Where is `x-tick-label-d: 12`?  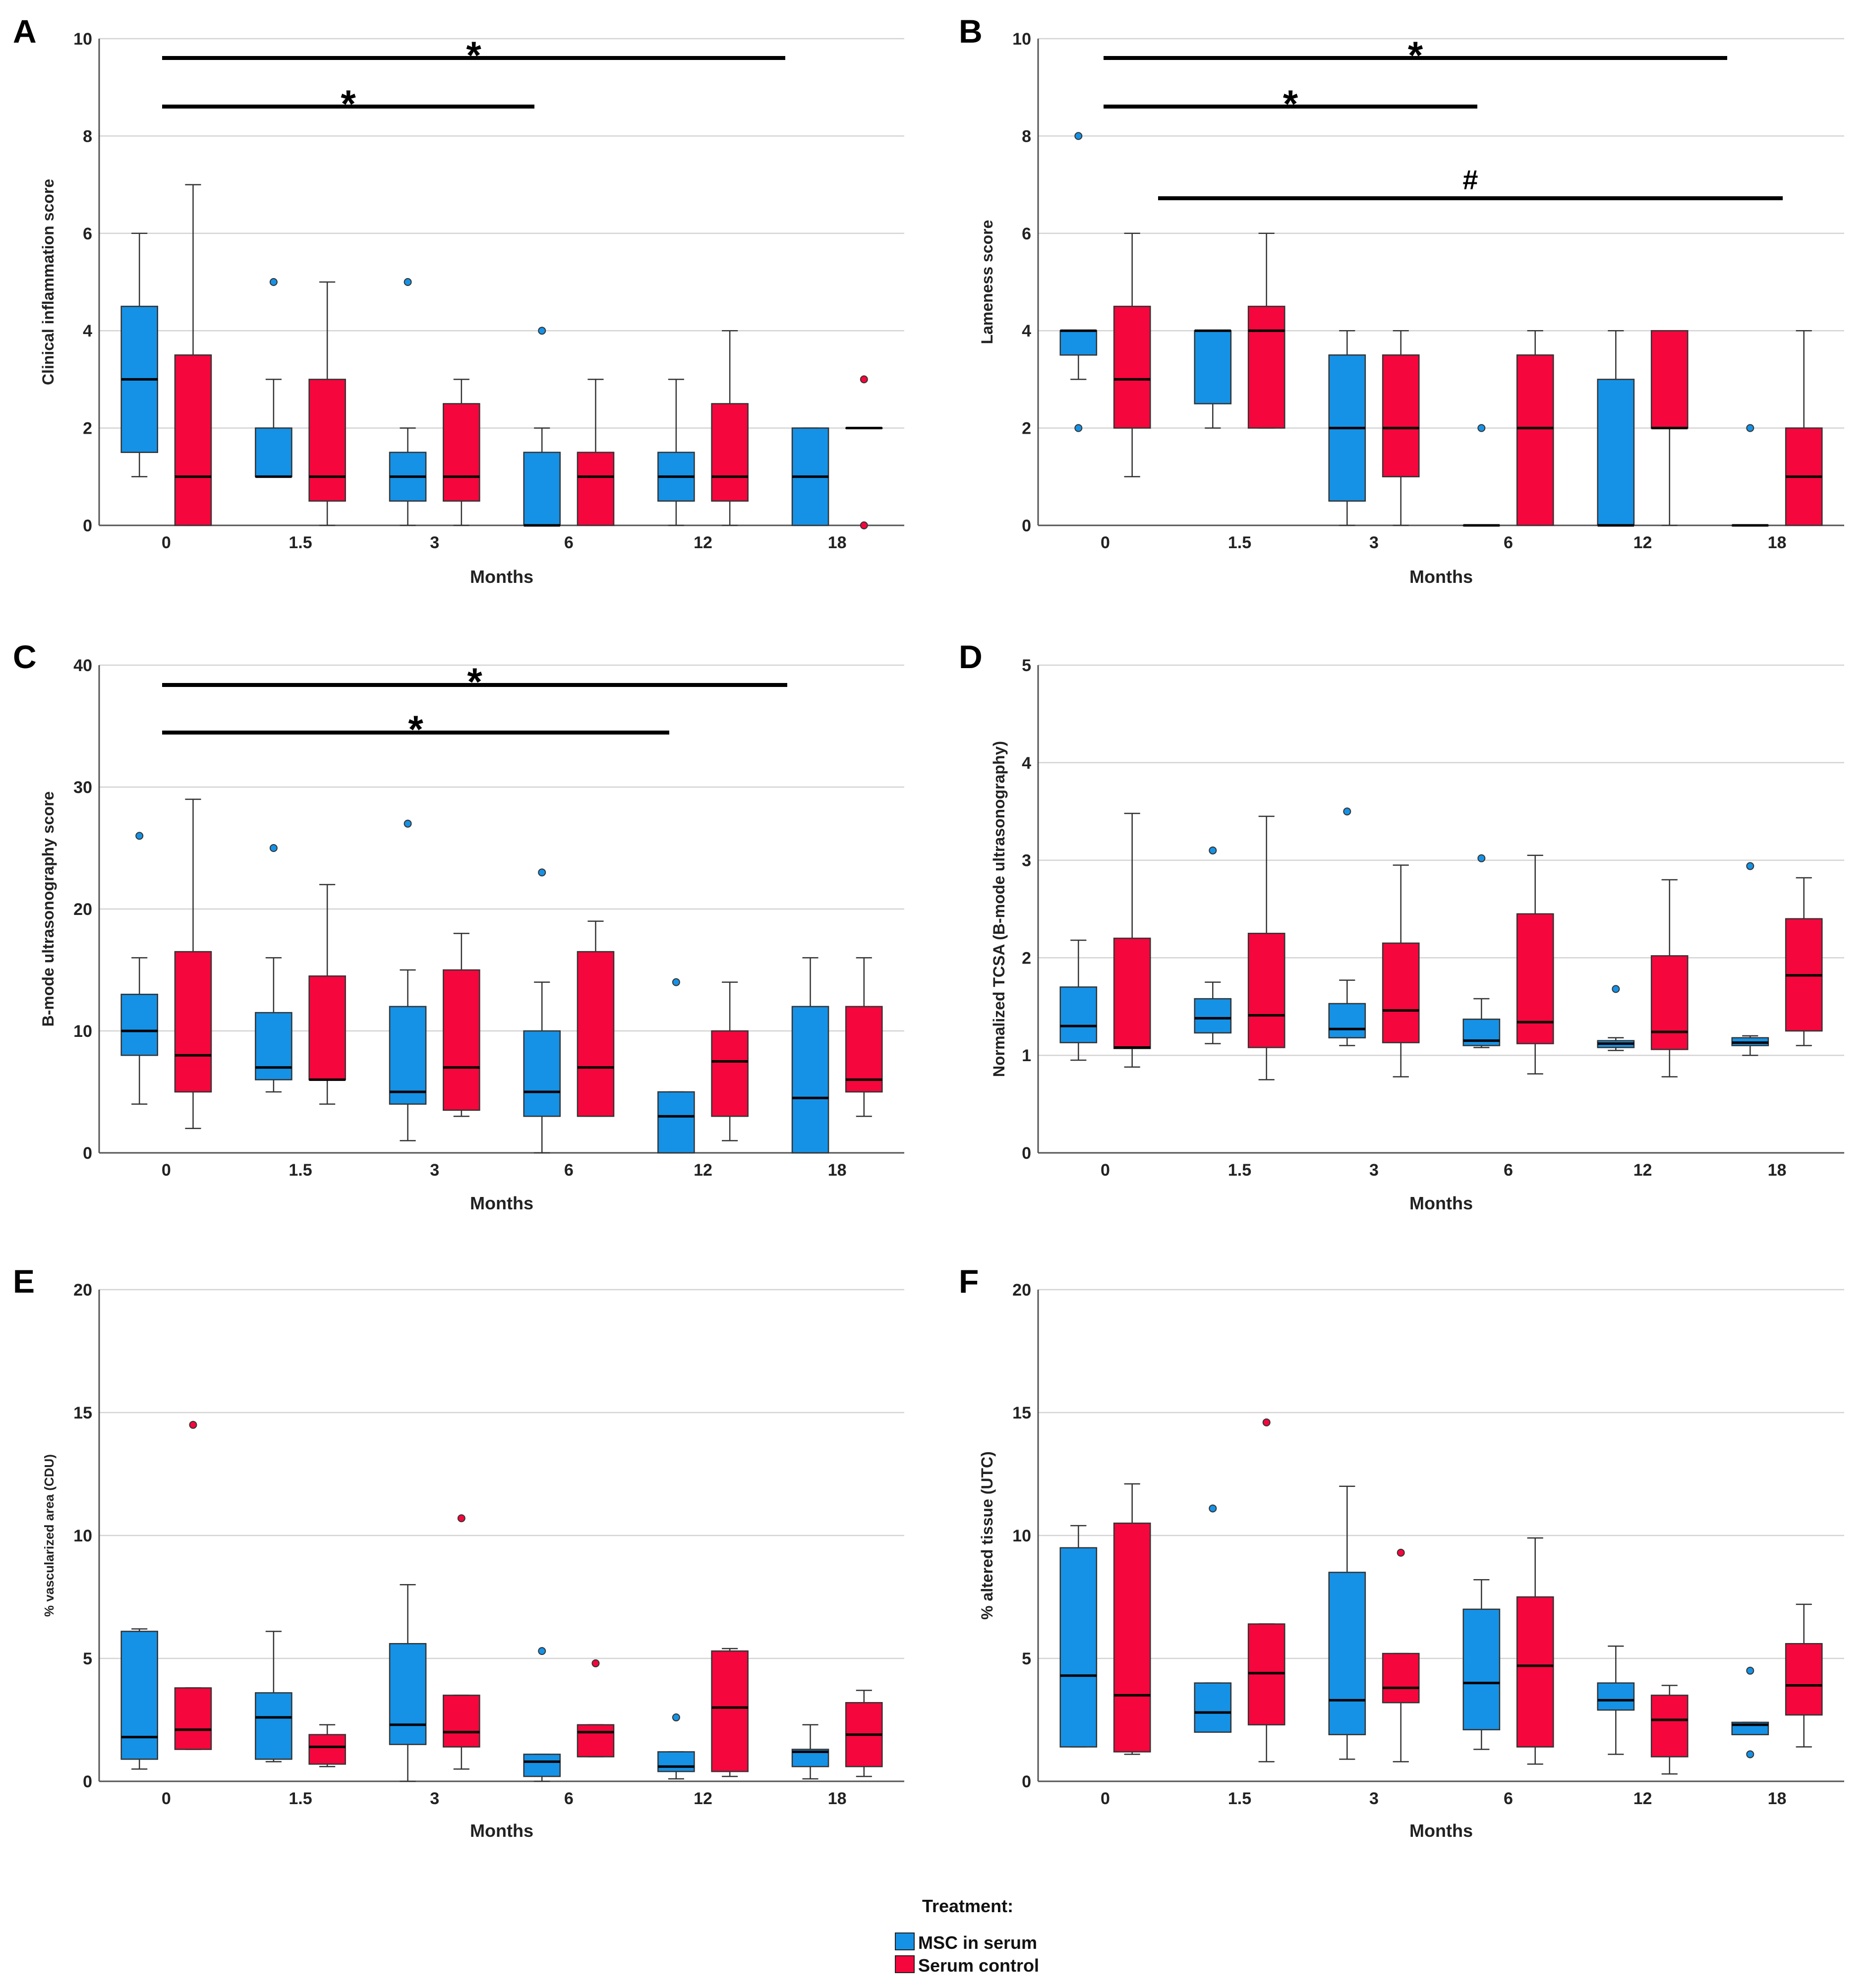 x-tick-label-d: 12 is located at coordinates (1643, 1170).